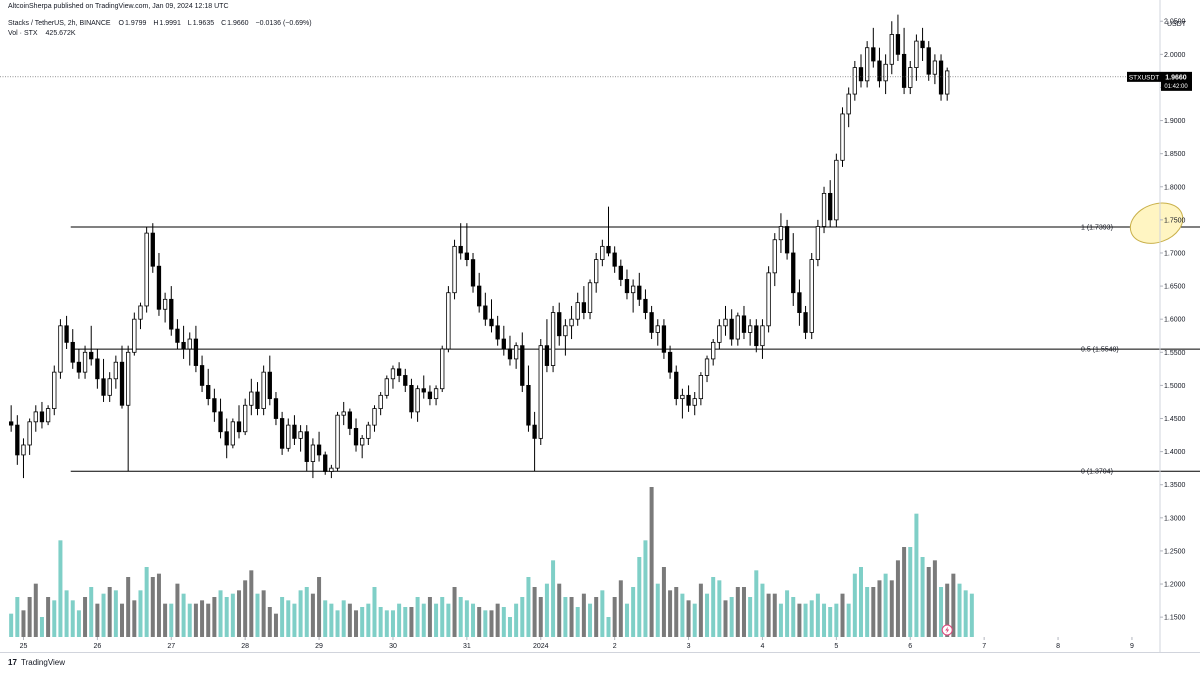  I want to click on price-tick-label: 1.4000, so click(1175, 452).